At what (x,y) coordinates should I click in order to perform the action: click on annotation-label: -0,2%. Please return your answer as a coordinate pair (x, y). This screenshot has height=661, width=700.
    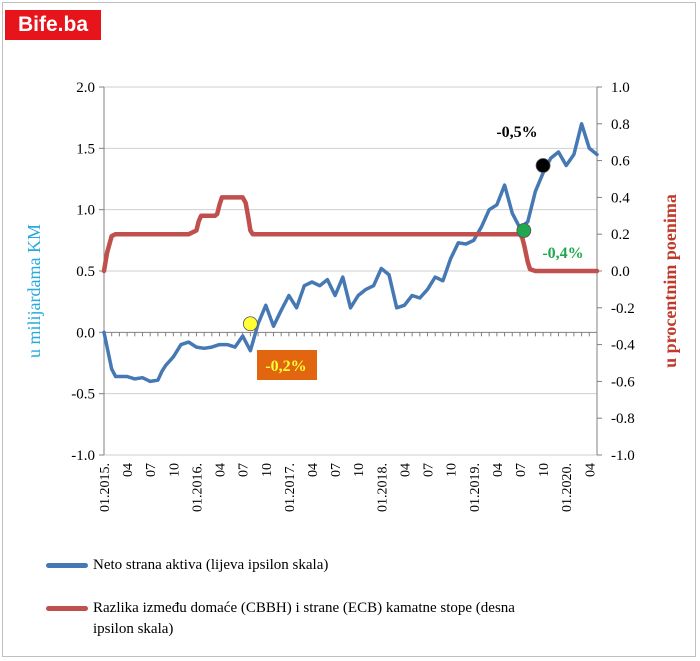
    Looking at the image, I should click on (285, 366).